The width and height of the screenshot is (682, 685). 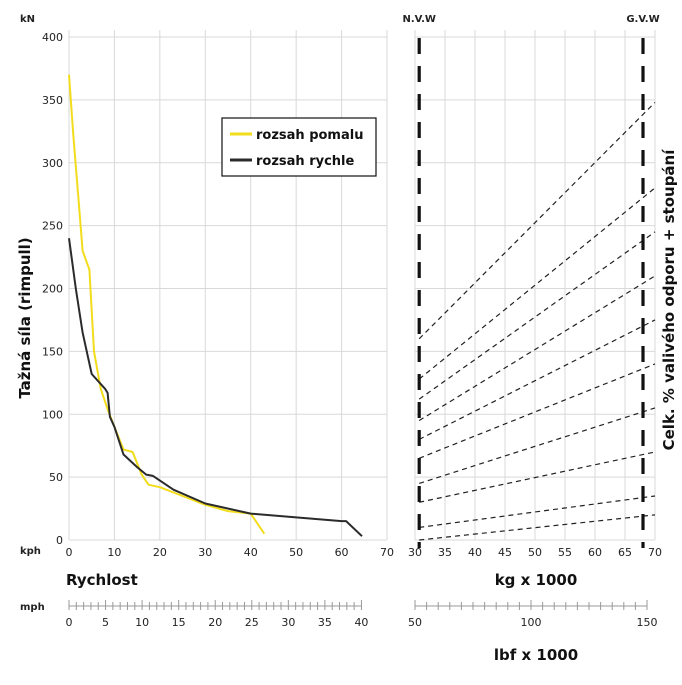 I want to click on x-tick-0: 0, so click(x=69, y=552).